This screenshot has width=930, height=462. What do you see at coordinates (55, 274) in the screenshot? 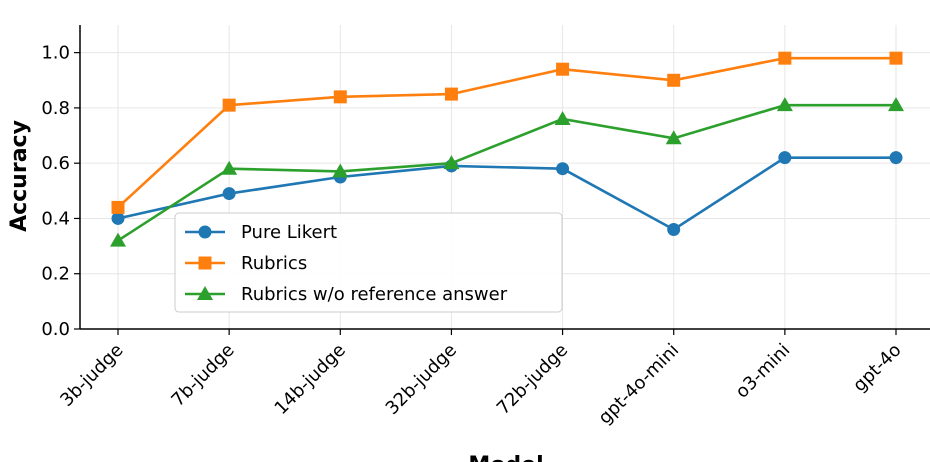
I see `y-tick-label: 0.2` at bounding box center [55, 274].